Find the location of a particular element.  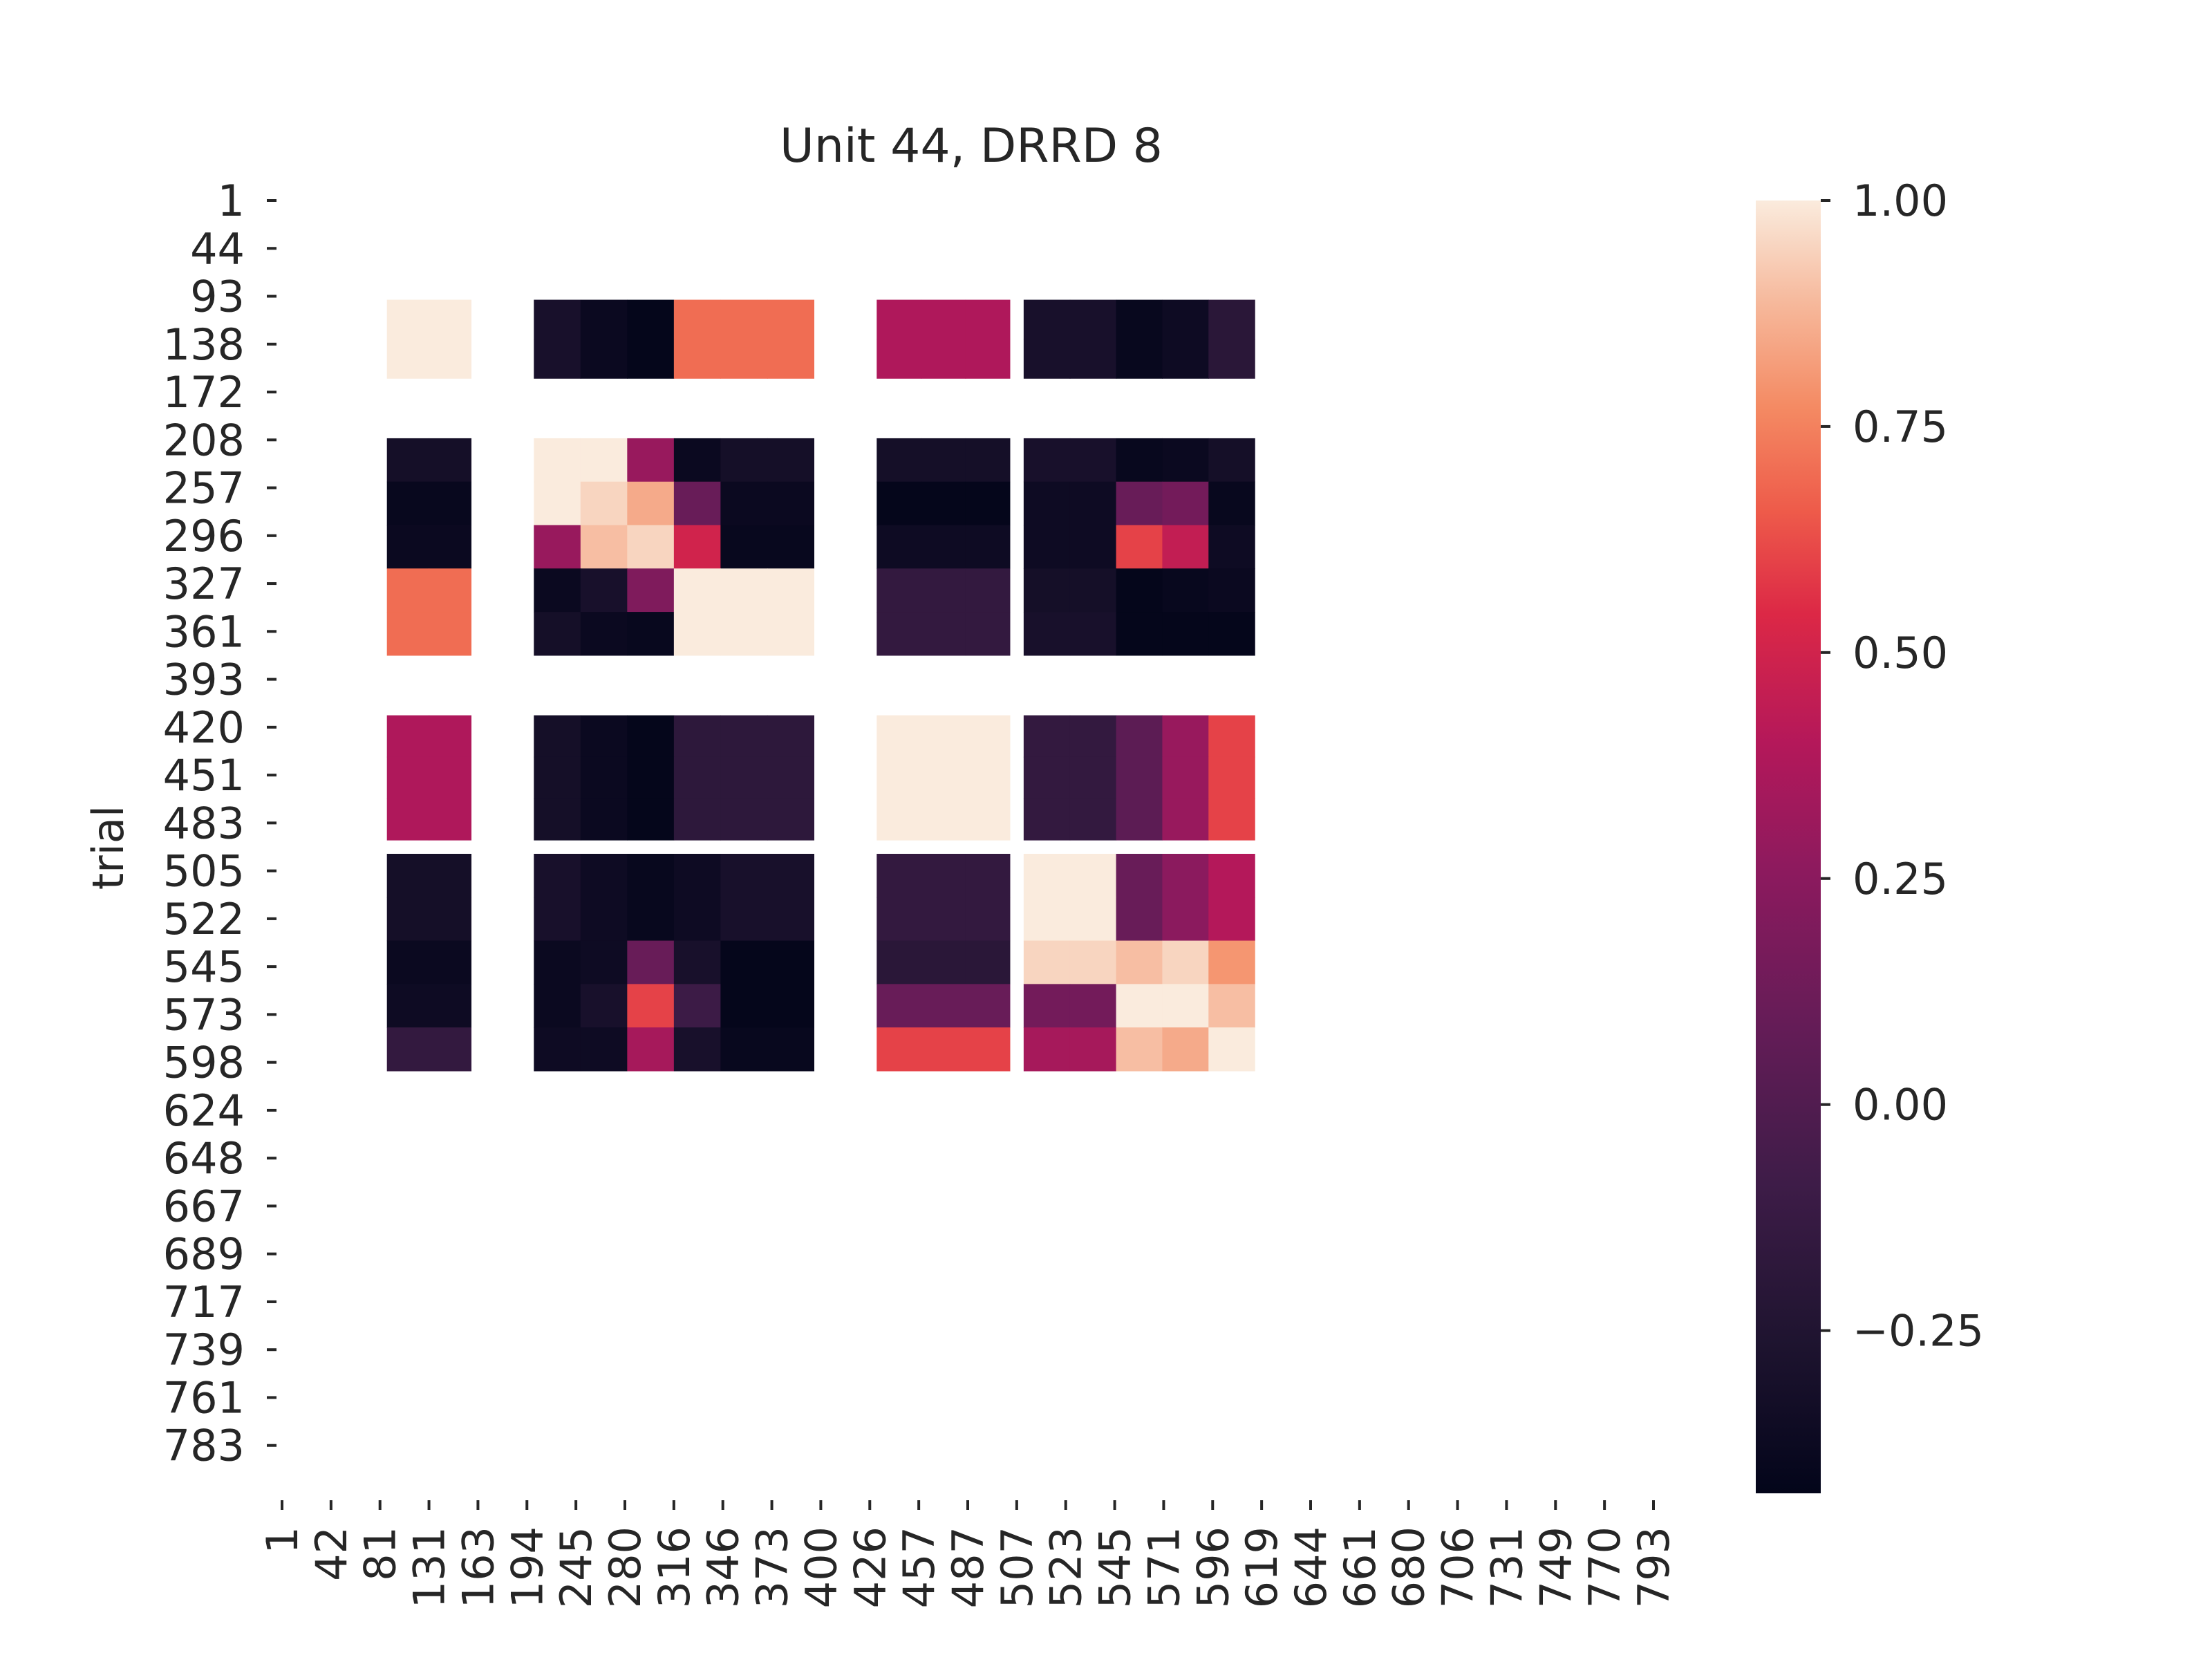

x-tick-label: 545 is located at coordinates (1115, 1567).